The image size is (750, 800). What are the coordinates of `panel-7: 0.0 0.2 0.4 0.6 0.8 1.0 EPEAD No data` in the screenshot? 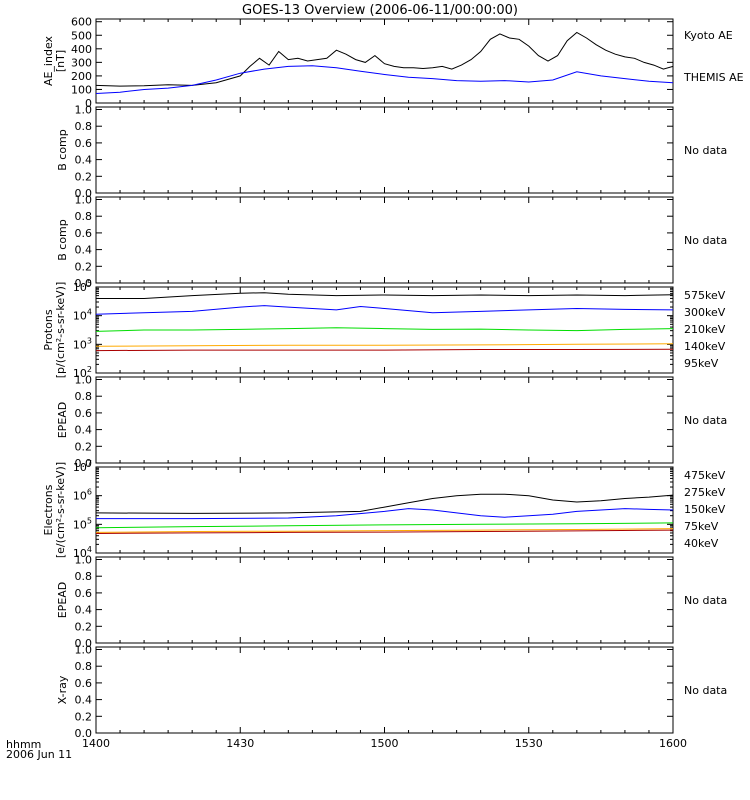 It's located at (391, 602).